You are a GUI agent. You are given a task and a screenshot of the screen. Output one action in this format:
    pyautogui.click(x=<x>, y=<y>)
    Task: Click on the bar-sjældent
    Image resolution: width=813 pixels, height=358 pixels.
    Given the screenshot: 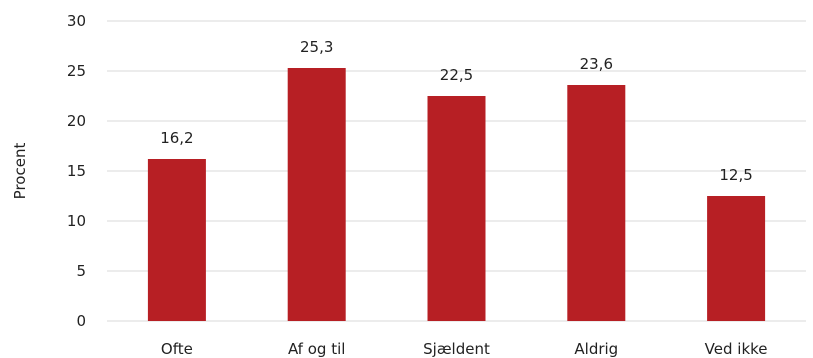 What is the action you would take?
    pyautogui.click(x=456, y=208)
    